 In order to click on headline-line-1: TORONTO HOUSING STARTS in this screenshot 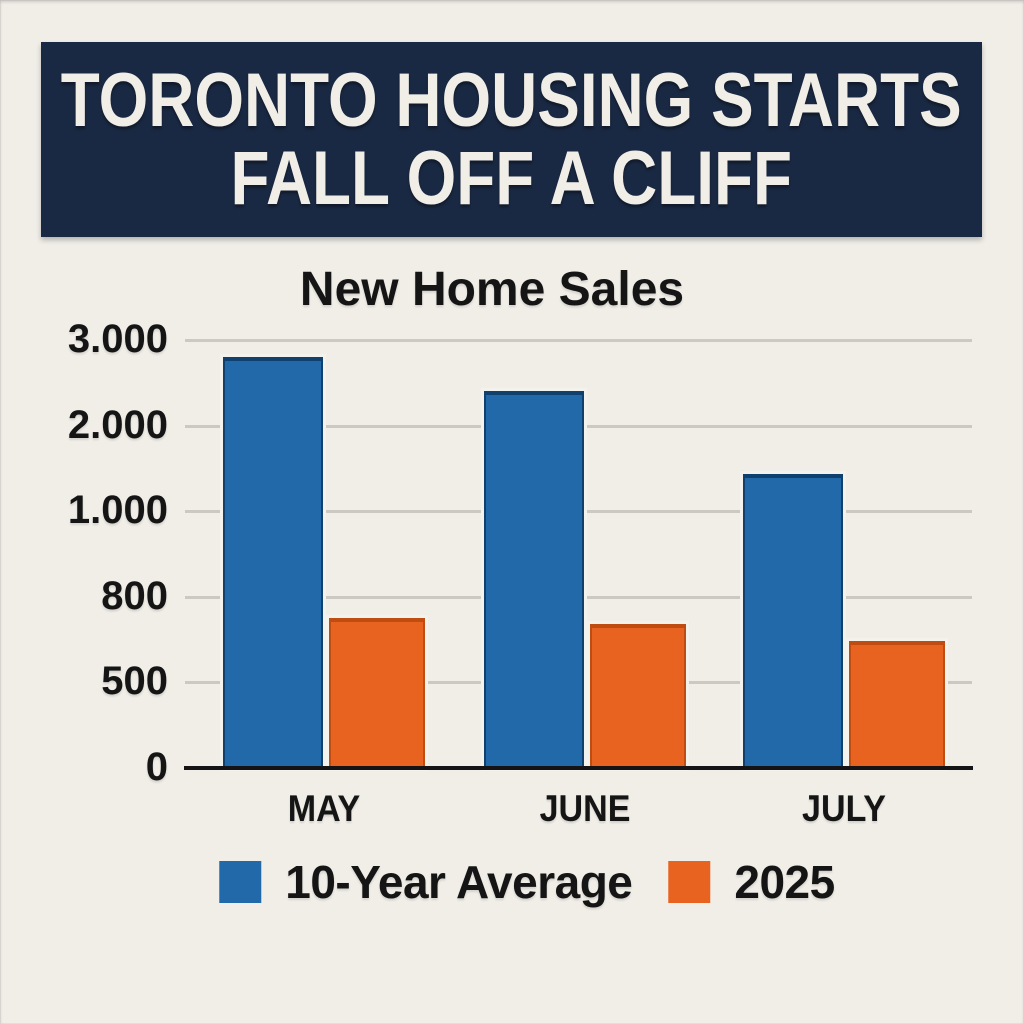, I will do `click(511, 100)`.